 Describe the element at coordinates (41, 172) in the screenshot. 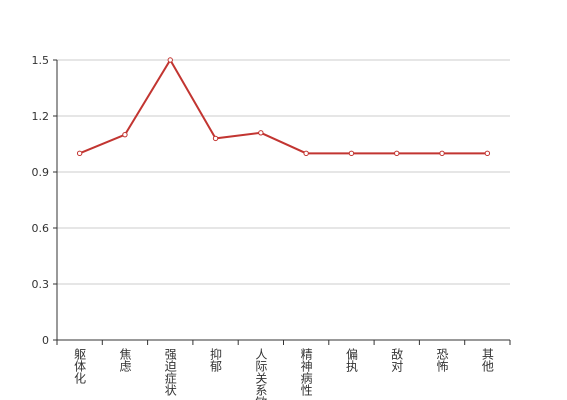

I see `y-tick-label: 0.9` at that location.